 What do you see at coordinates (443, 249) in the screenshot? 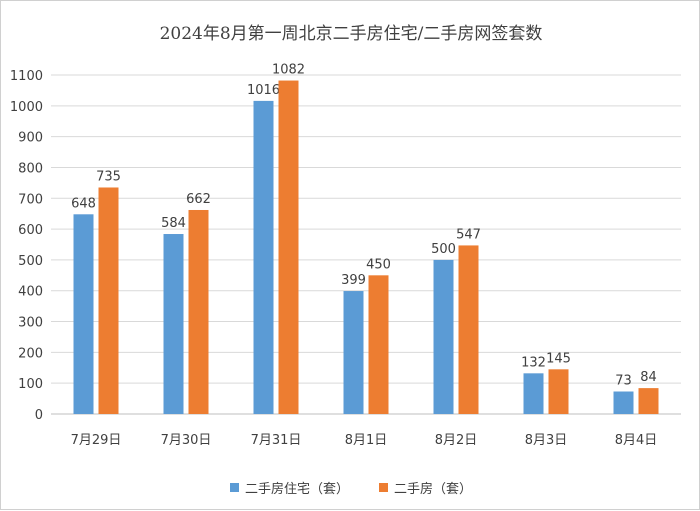
I see `data-label-series-1: 500` at bounding box center [443, 249].